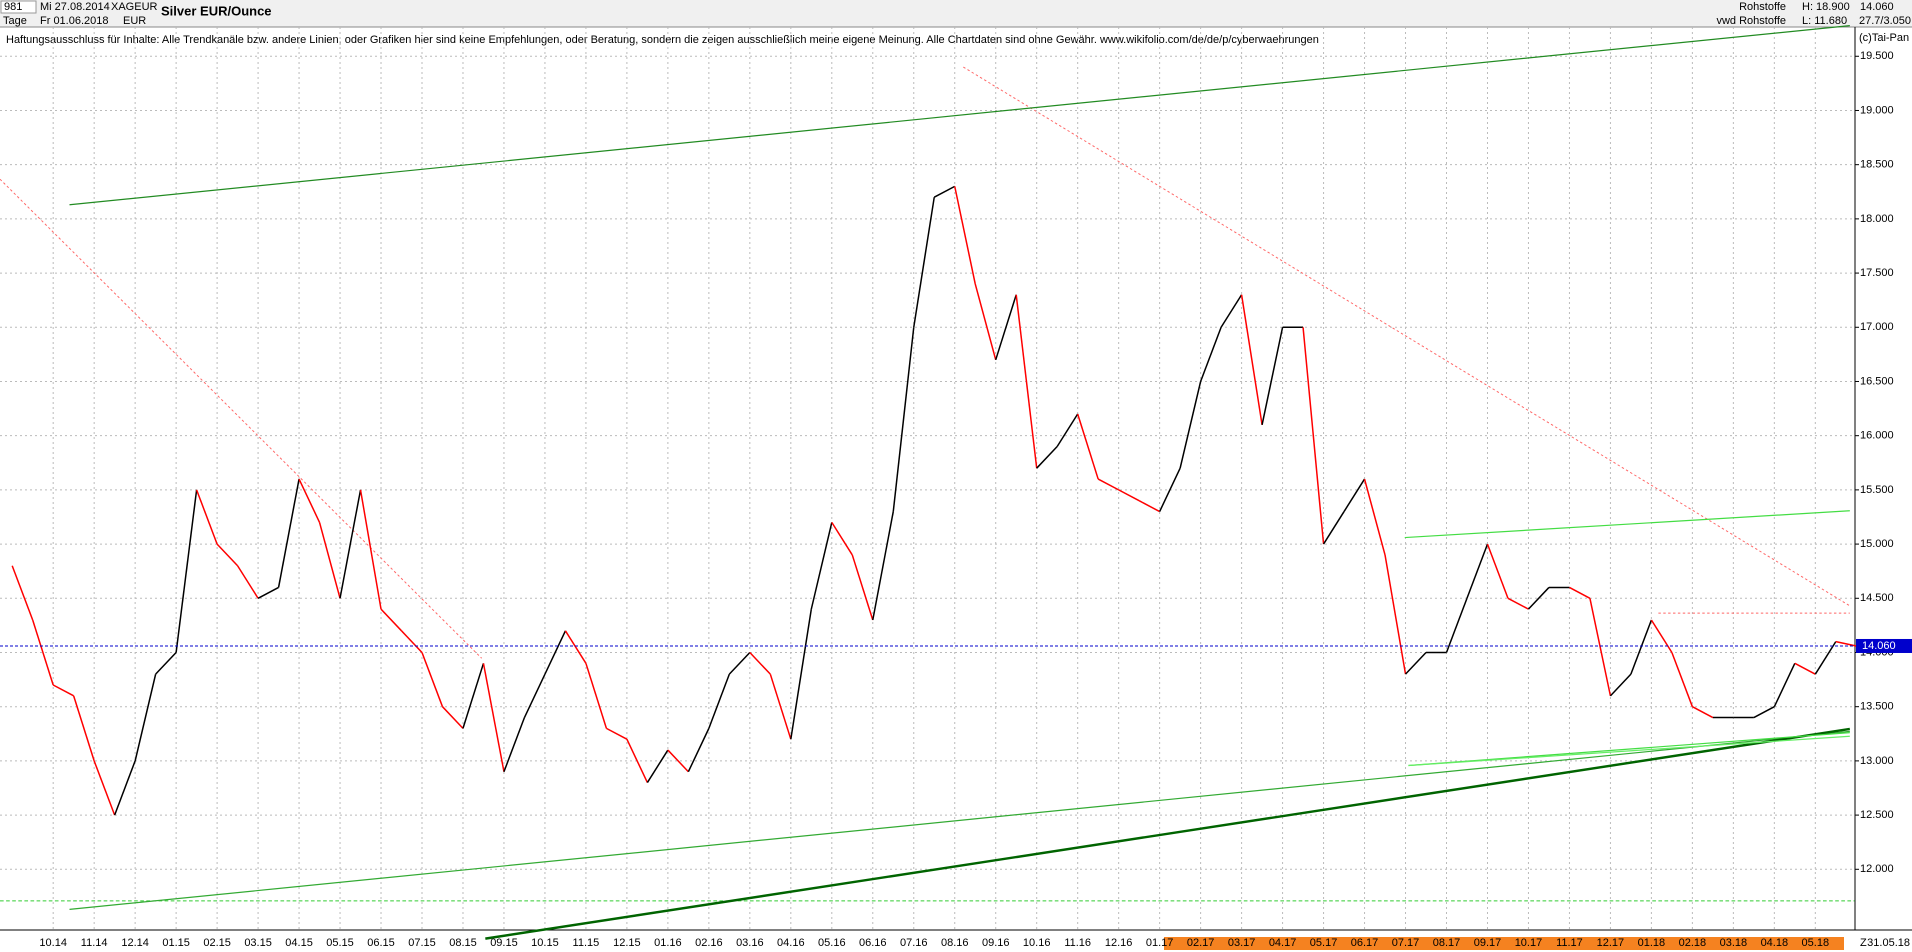  Describe the element at coordinates (627, 943) in the screenshot. I see `x-tick-label: 12.15` at that location.